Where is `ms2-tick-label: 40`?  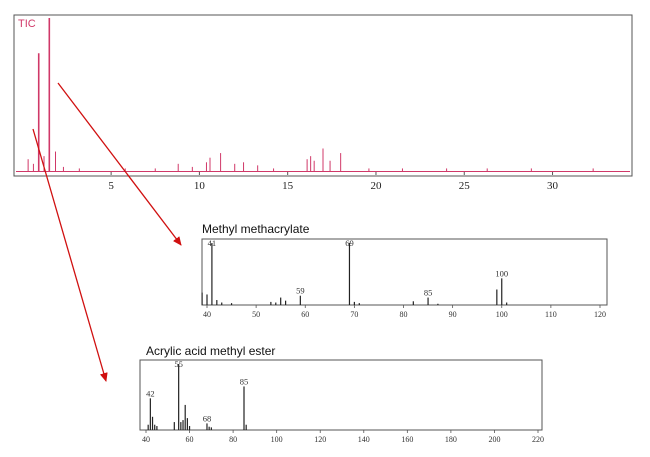
ms2-tick-label: 40 is located at coordinates (146, 439).